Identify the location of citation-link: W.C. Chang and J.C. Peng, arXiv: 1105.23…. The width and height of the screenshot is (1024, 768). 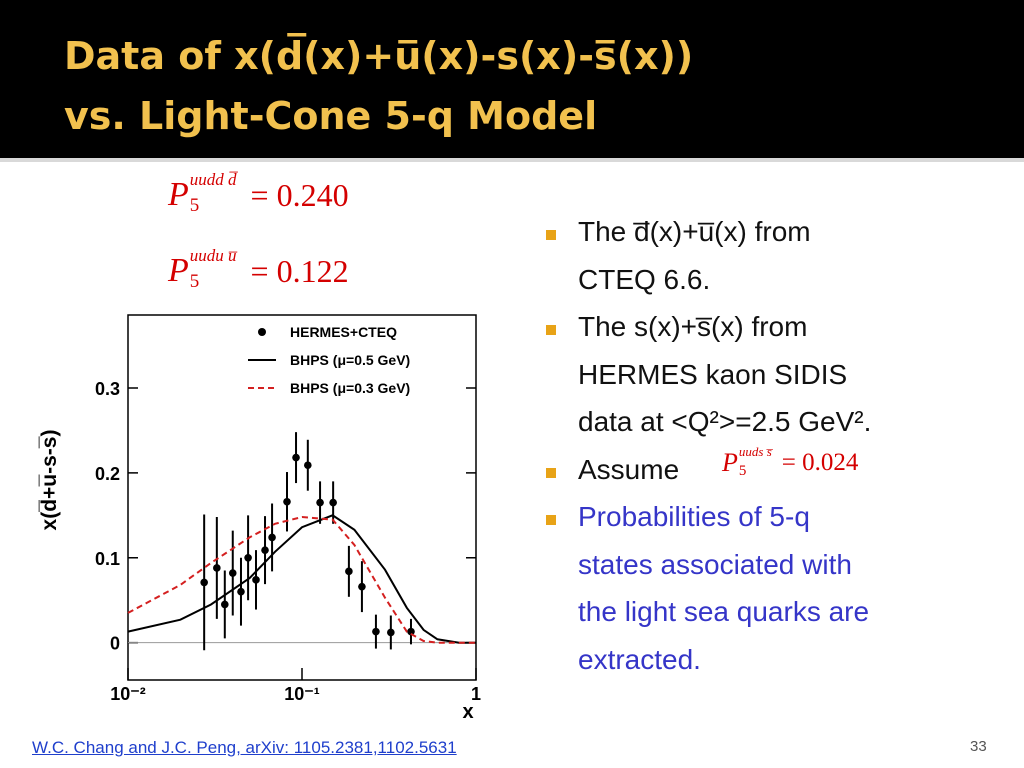
(244, 747).